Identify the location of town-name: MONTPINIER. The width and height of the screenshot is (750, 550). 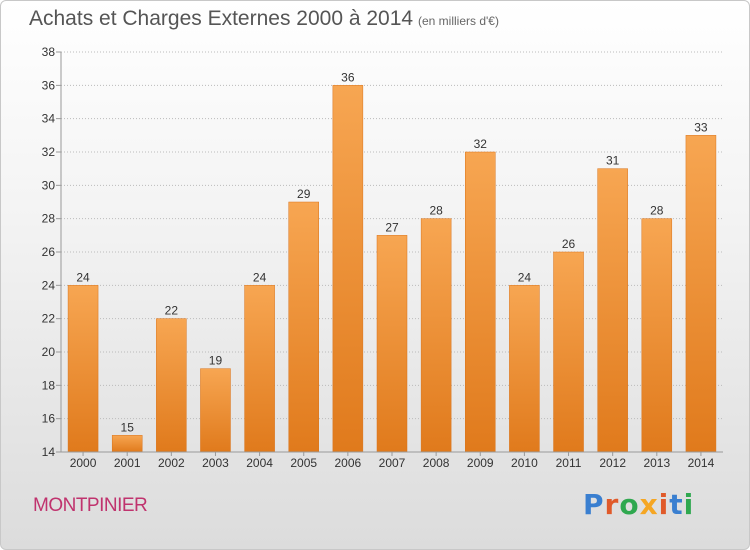
(90, 505).